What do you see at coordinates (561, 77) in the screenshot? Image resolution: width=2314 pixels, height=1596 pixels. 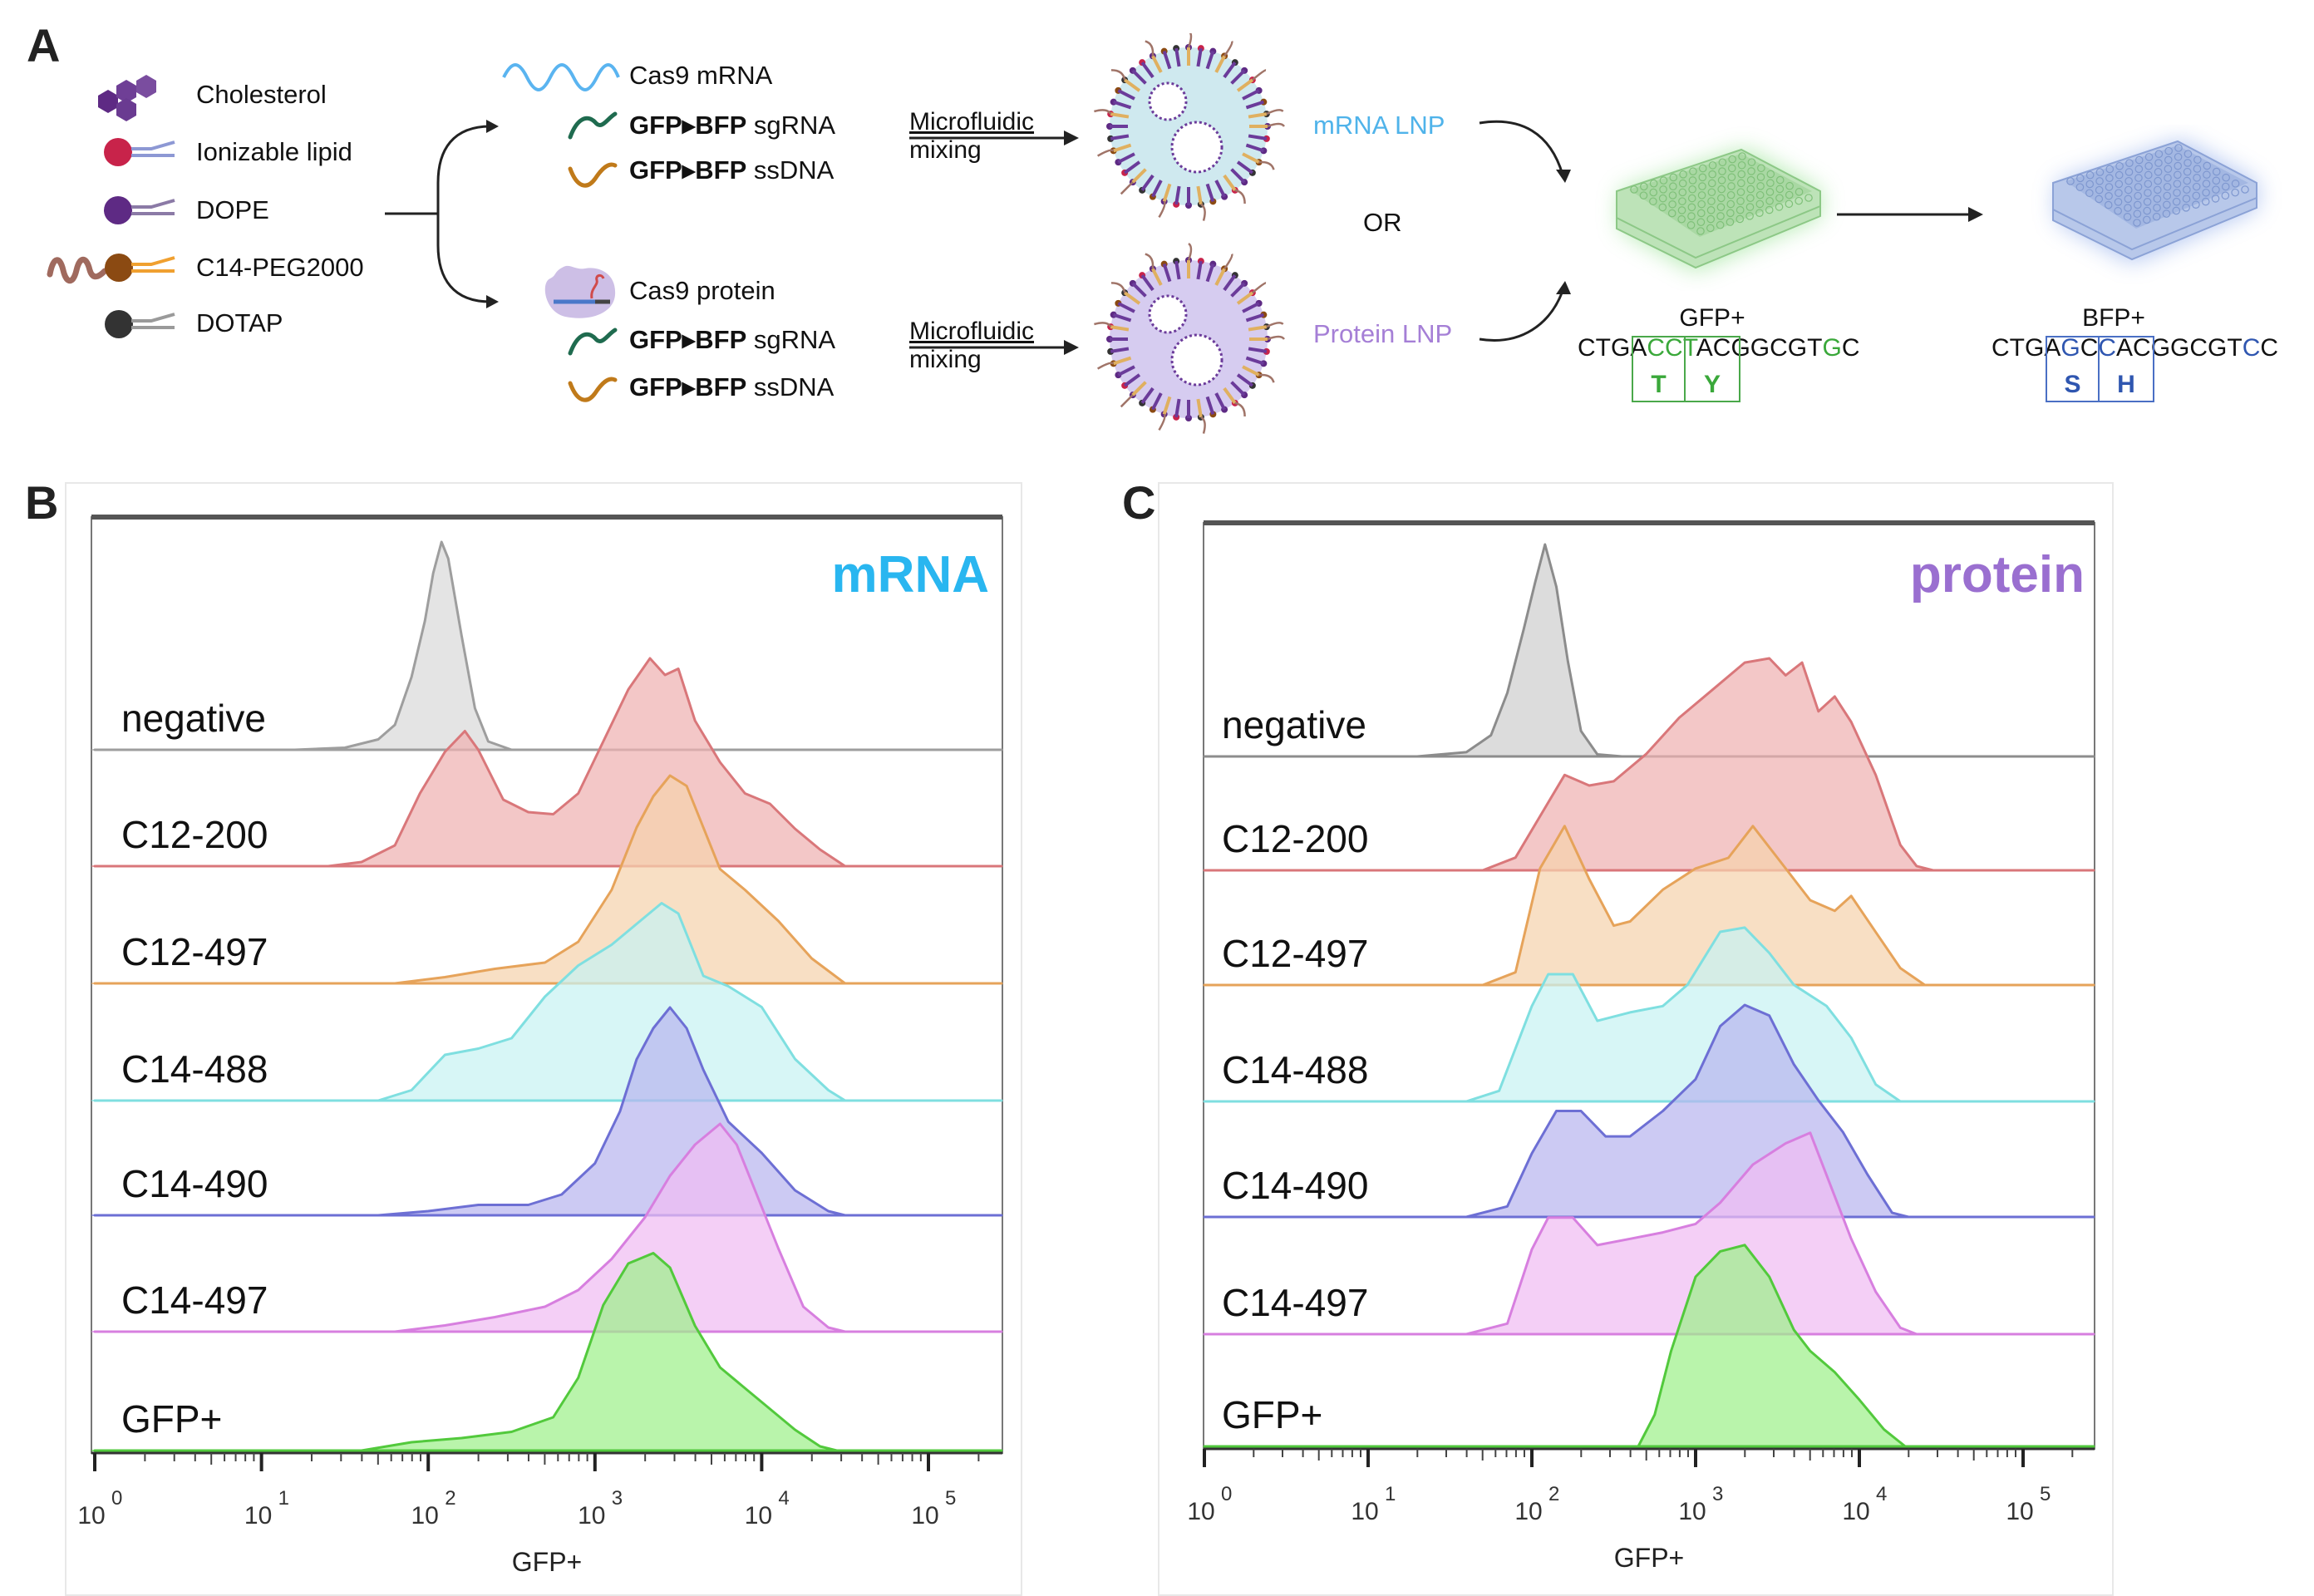 I see `mrna-wave-icon` at bounding box center [561, 77].